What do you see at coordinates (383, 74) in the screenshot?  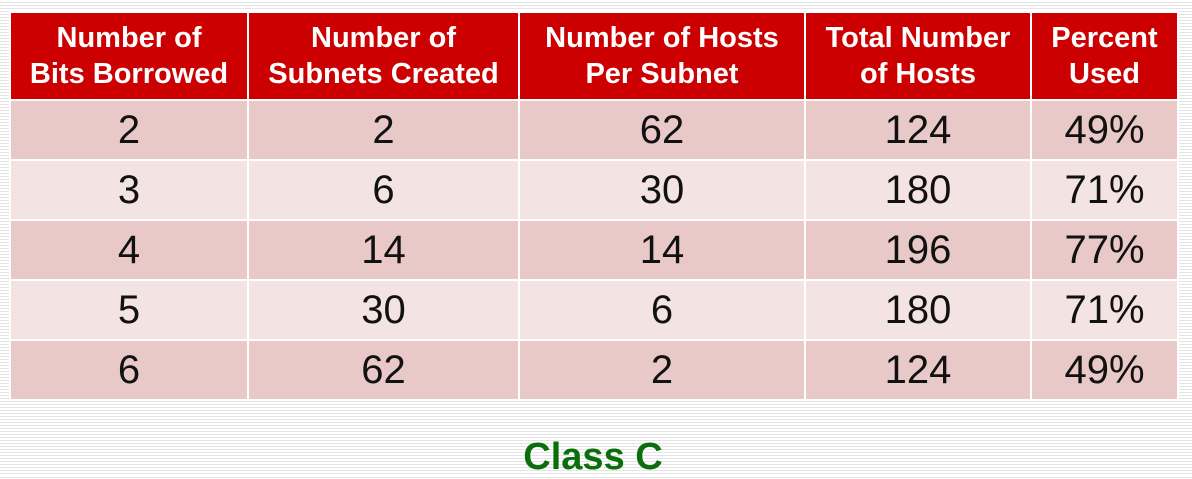 I see `header-line: Subnets Created` at bounding box center [383, 74].